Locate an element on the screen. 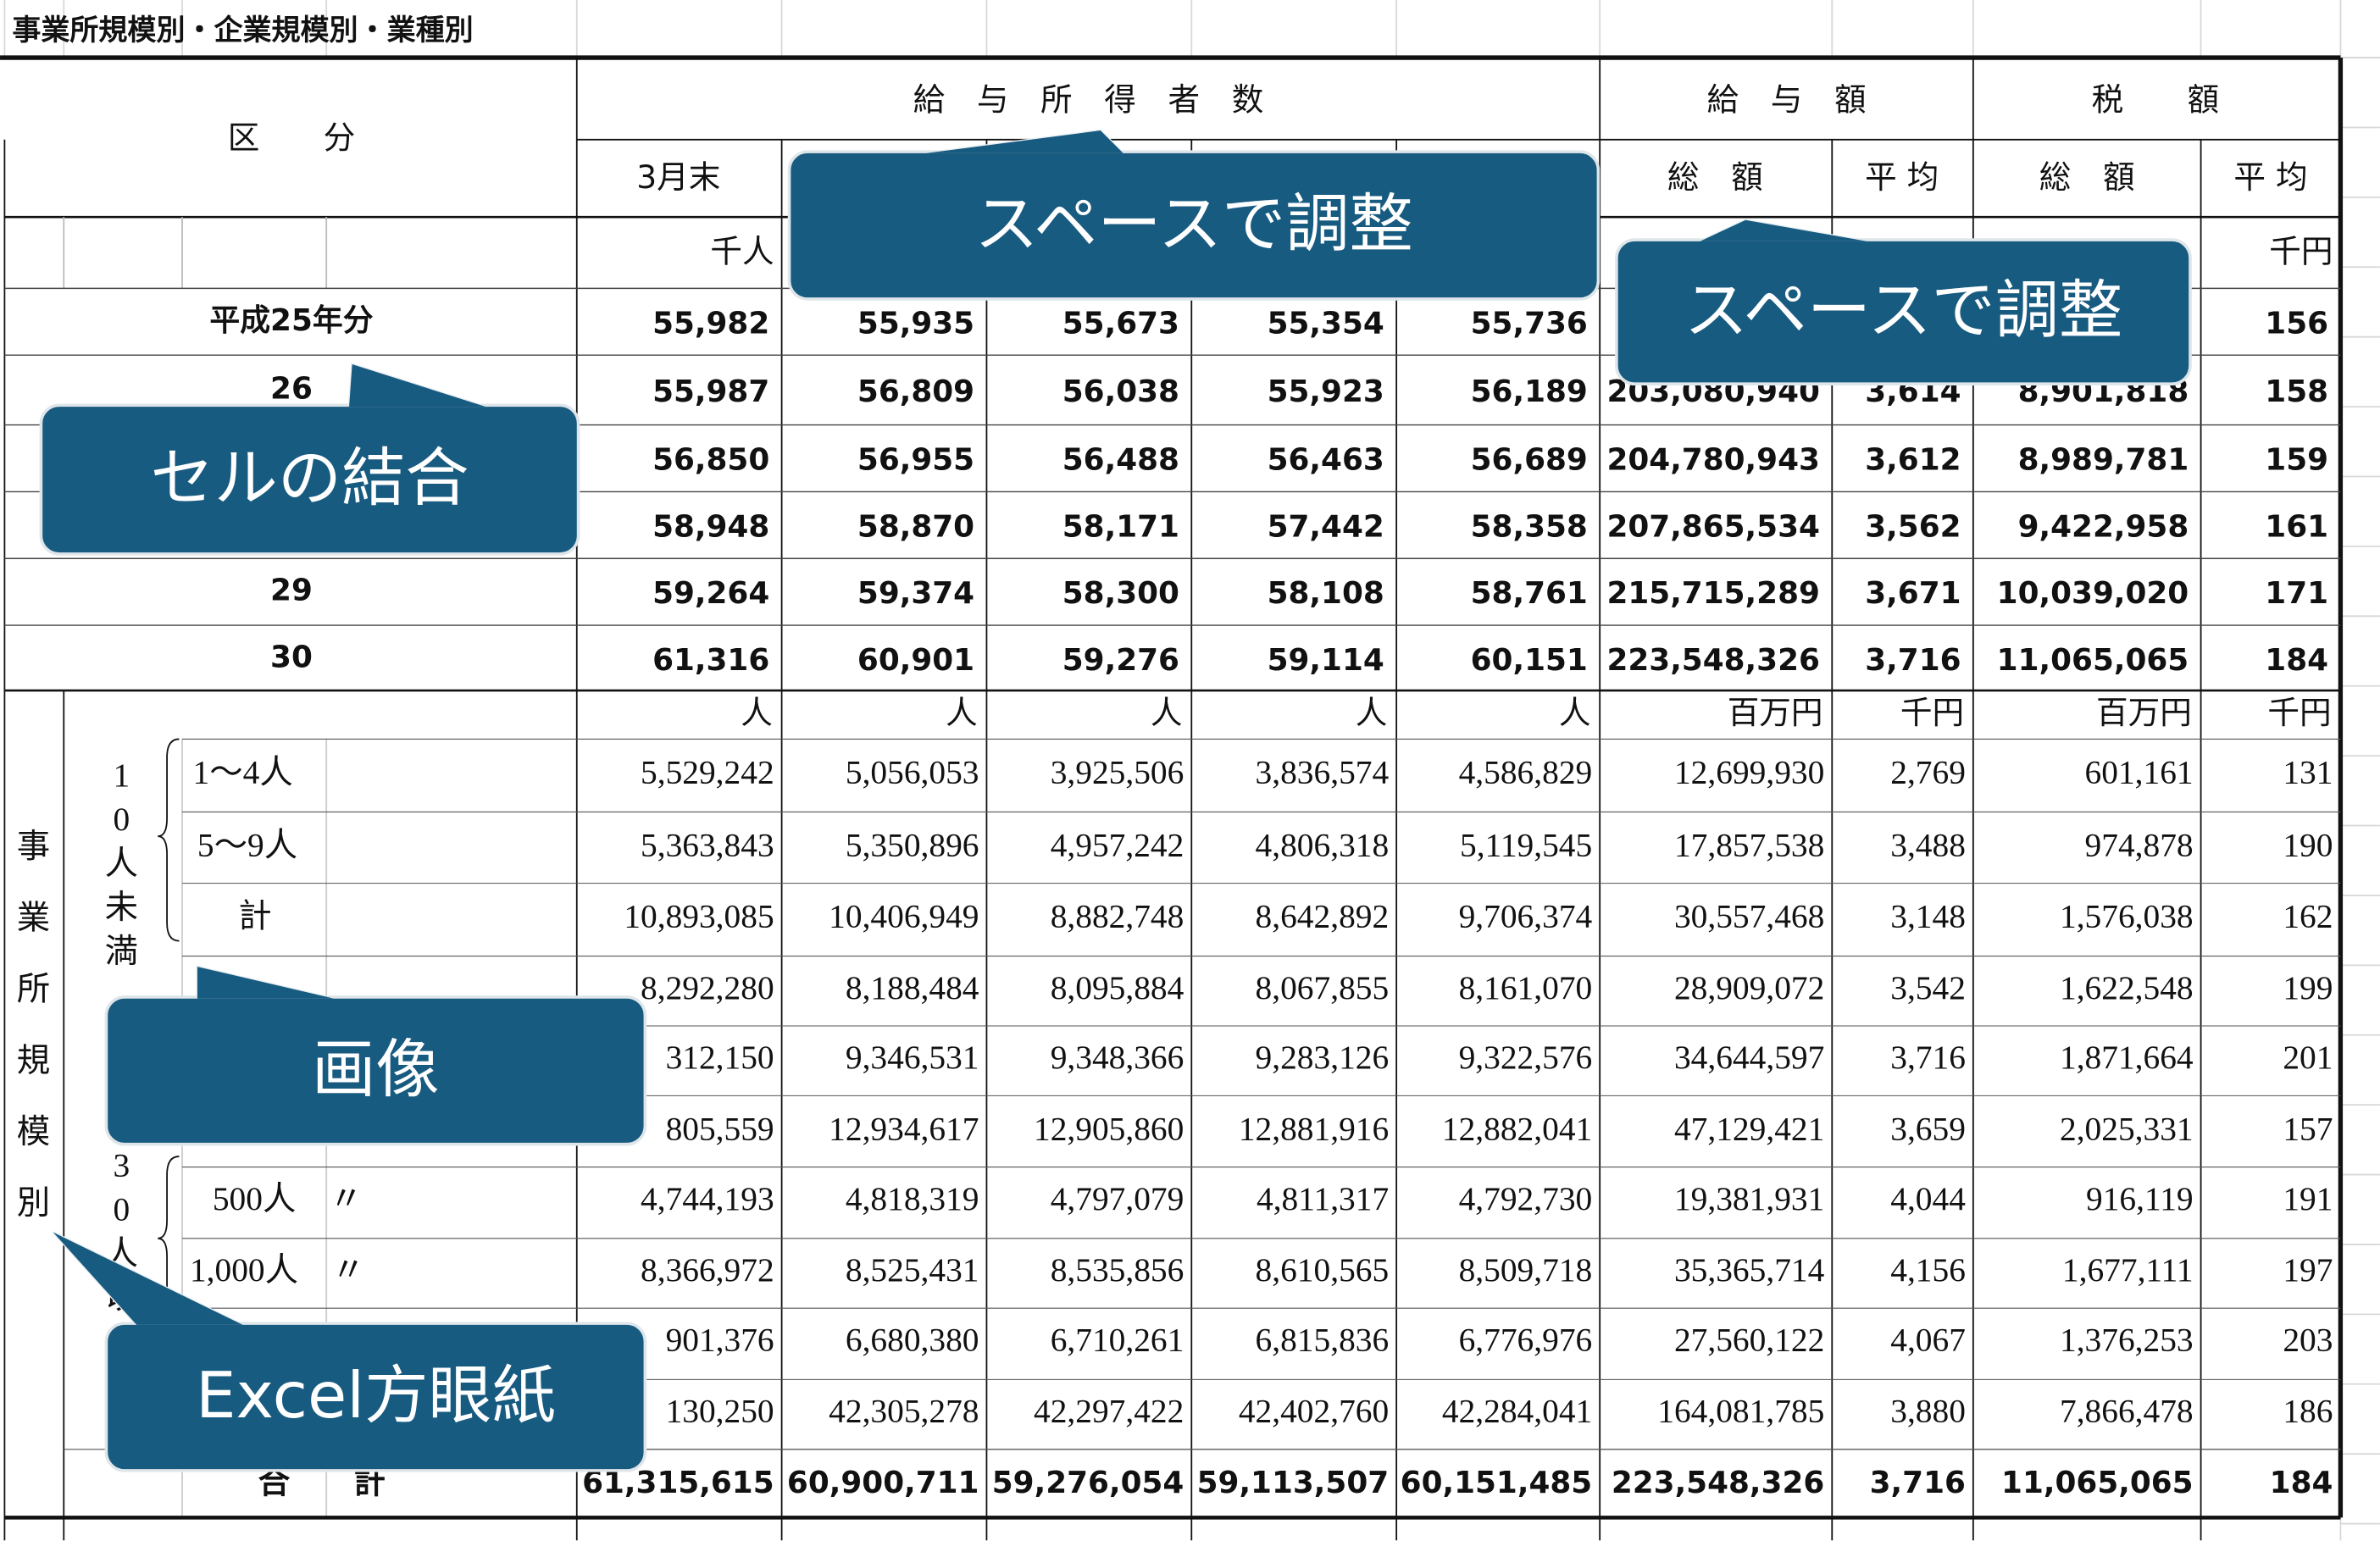 This screenshot has height=1541, width=2380. cell-text: 42,402,760 is located at coordinates (1314, 1411).